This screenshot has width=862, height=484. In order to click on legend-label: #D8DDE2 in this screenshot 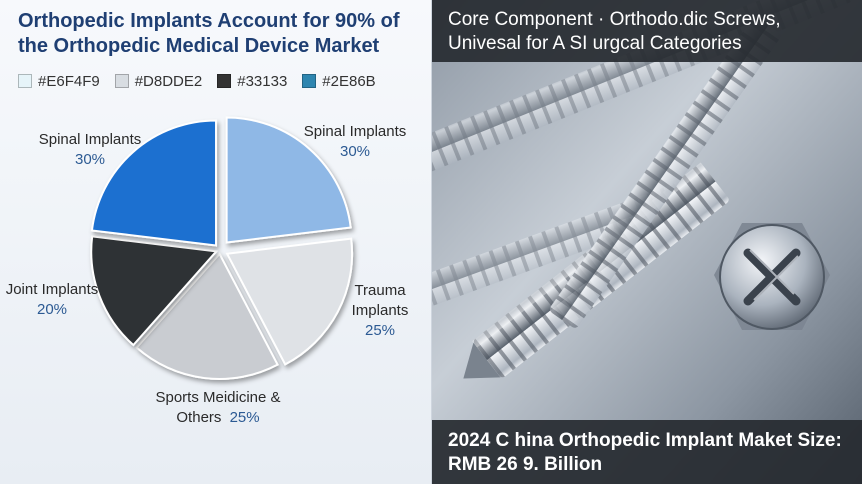, I will do `click(168, 81)`.